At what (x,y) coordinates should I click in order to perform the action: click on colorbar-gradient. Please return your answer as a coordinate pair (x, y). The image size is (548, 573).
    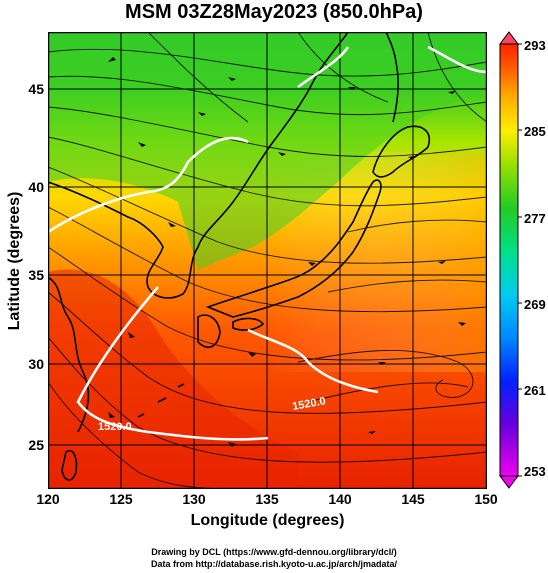
    Looking at the image, I should click on (509, 260).